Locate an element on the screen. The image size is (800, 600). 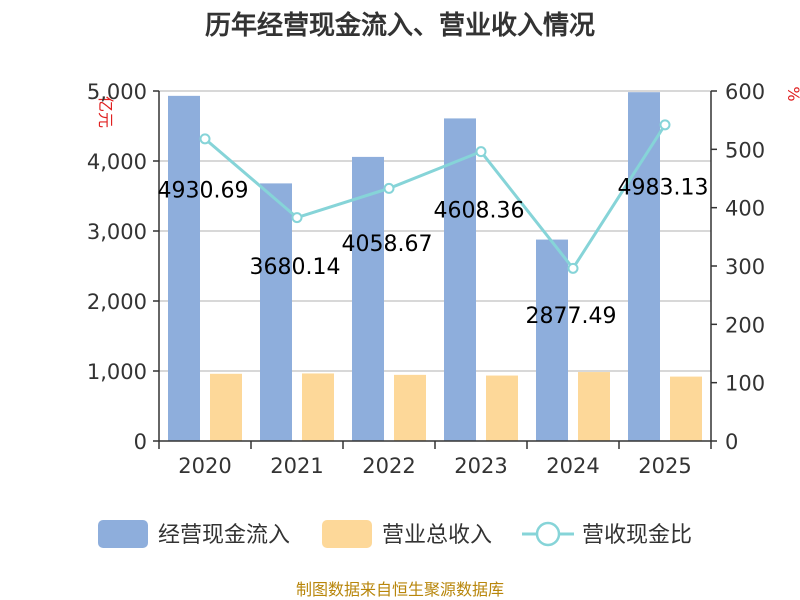
bar-data-label: 4930.69 is located at coordinates (203, 191).